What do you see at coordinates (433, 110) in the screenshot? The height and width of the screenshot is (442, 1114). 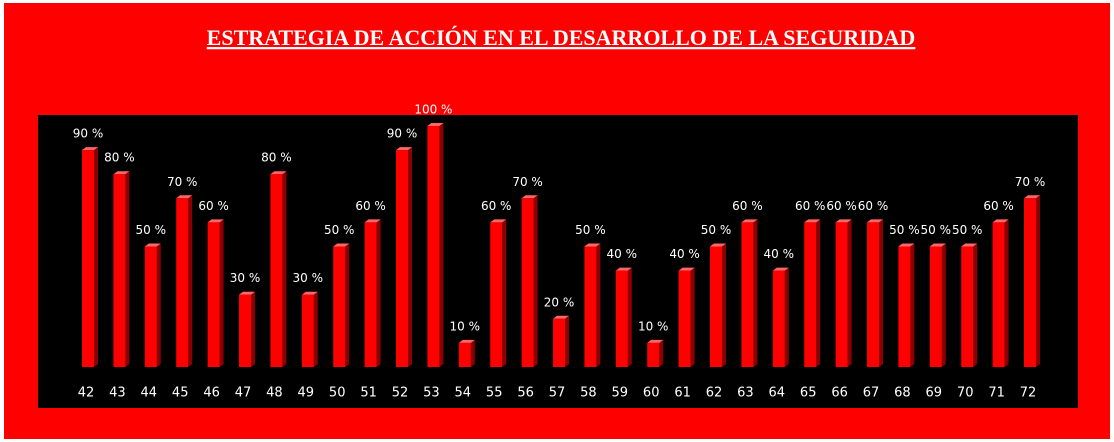 I see `value-label: 100 %` at bounding box center [433, 110].